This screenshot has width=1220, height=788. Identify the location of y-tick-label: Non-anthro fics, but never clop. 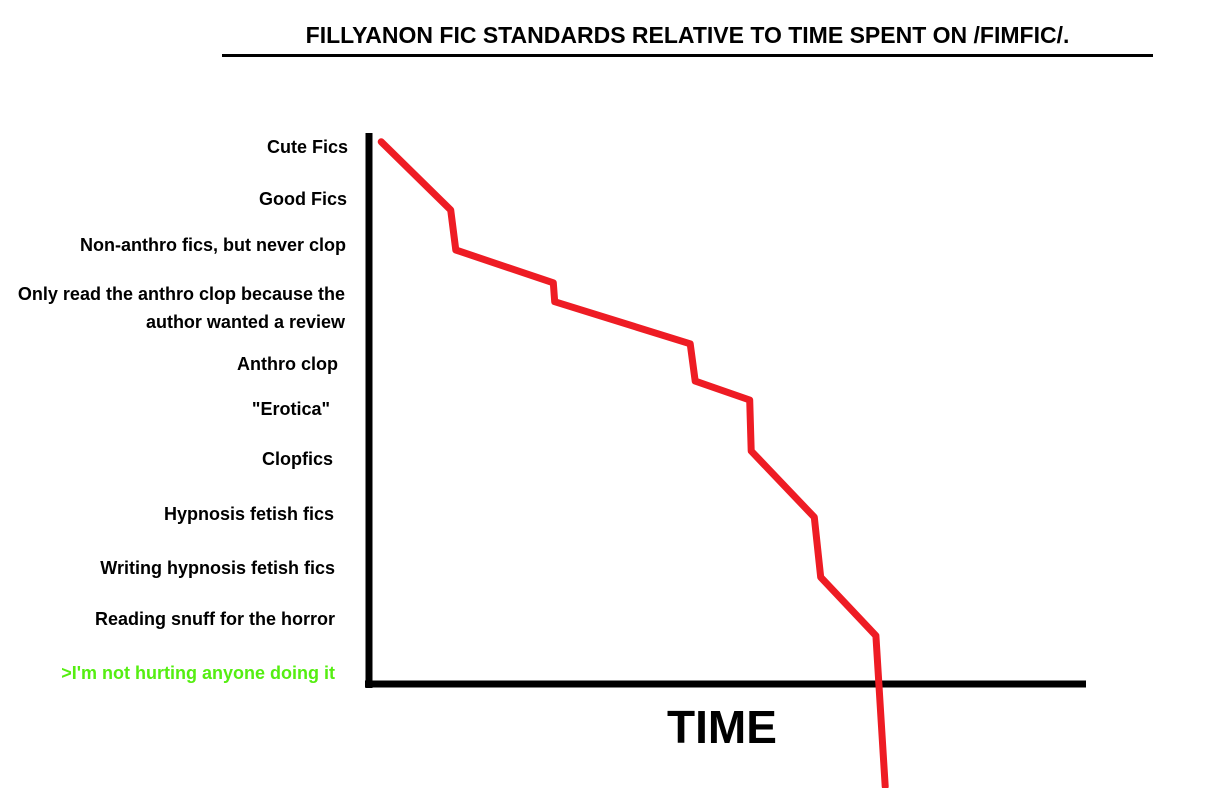
(212, 245).